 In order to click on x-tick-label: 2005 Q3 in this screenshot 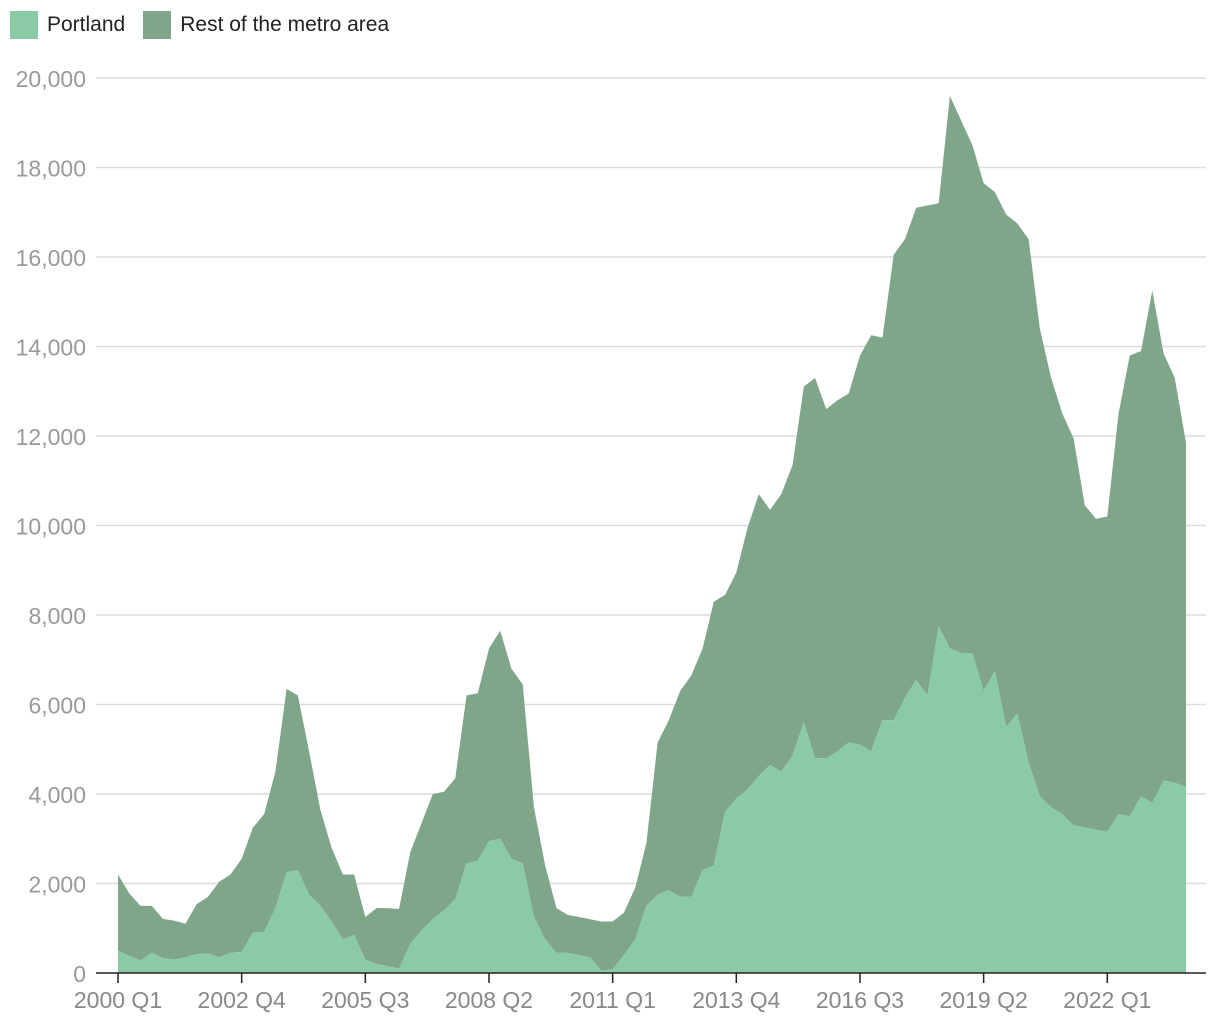, I will do `click(365, 1000)`.